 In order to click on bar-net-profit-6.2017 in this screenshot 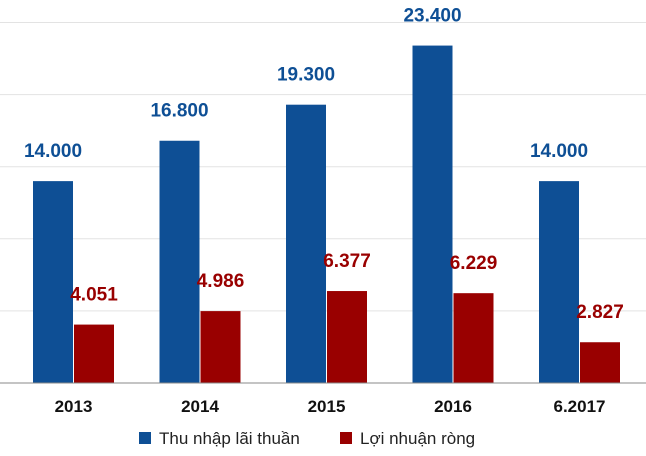, I will do `click(600, 362)`.